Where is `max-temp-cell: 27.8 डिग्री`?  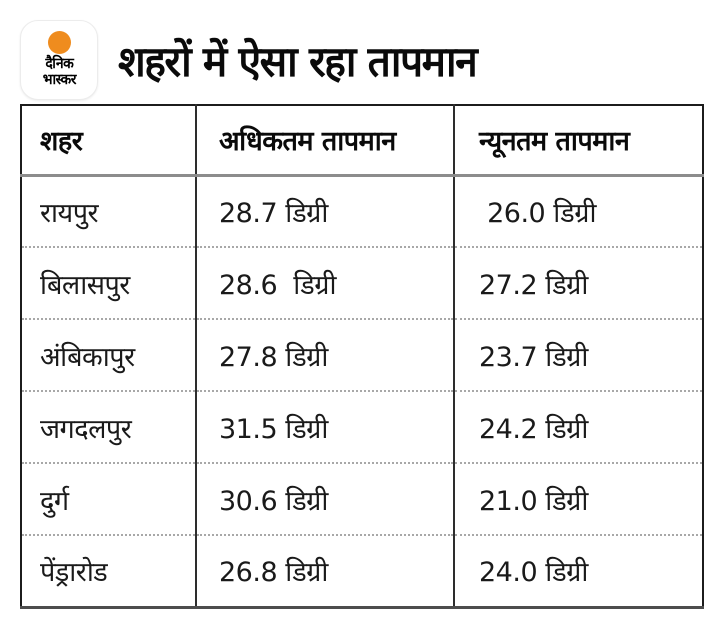
max-temp-cell: 27.8 डिग्री is located at coordinates (325, 354).